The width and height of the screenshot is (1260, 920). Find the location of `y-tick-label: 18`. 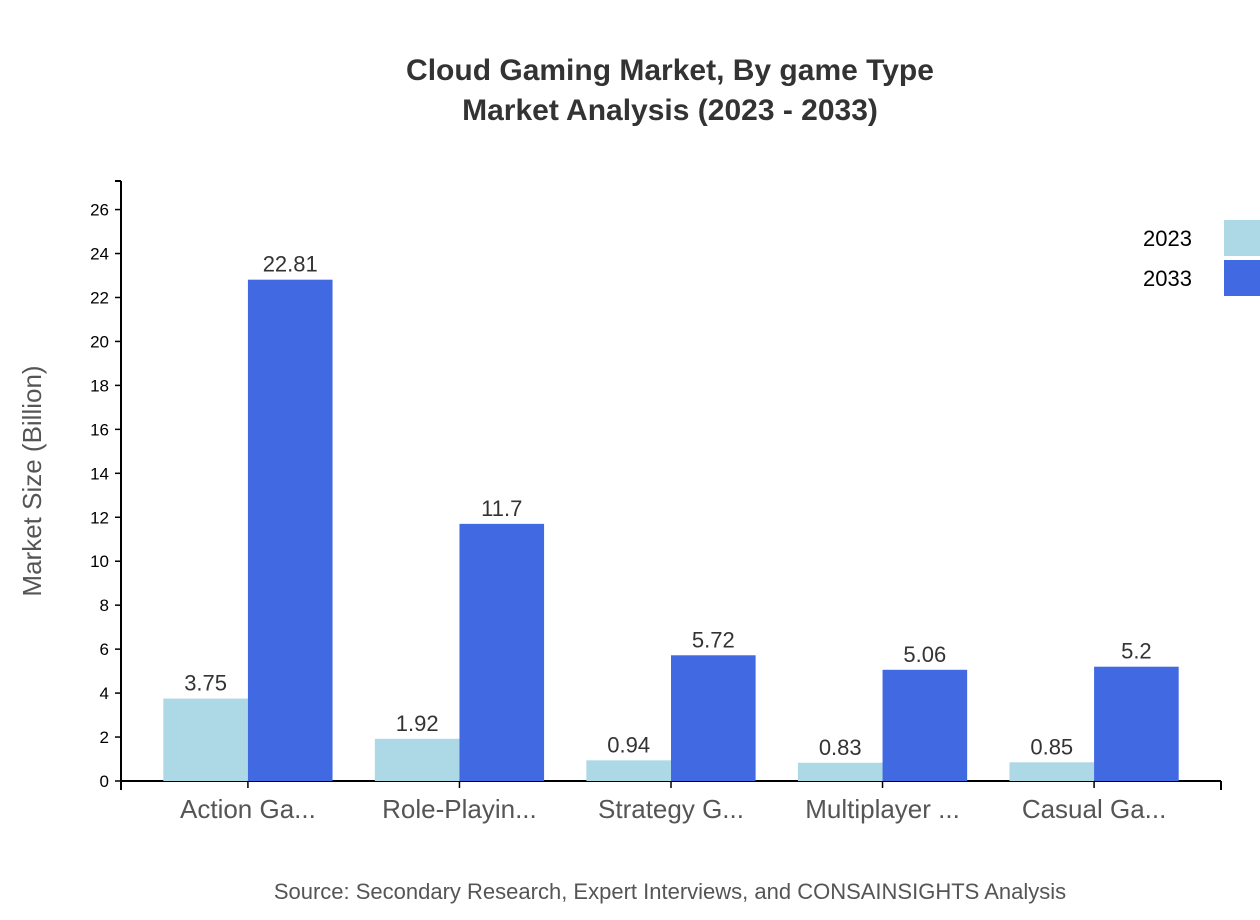

y-tick-label: 18 is located at coordinates (99, 385).